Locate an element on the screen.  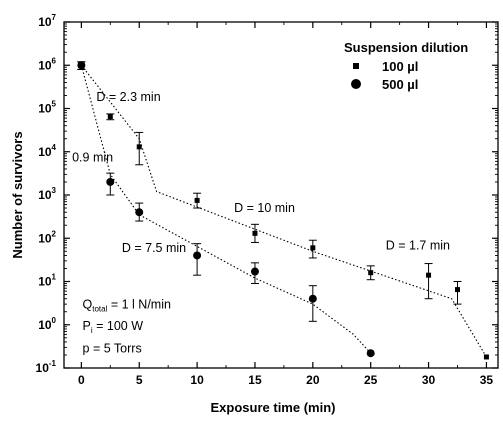
legend-title: Suspension dilution is located at coordinates (406, 47).